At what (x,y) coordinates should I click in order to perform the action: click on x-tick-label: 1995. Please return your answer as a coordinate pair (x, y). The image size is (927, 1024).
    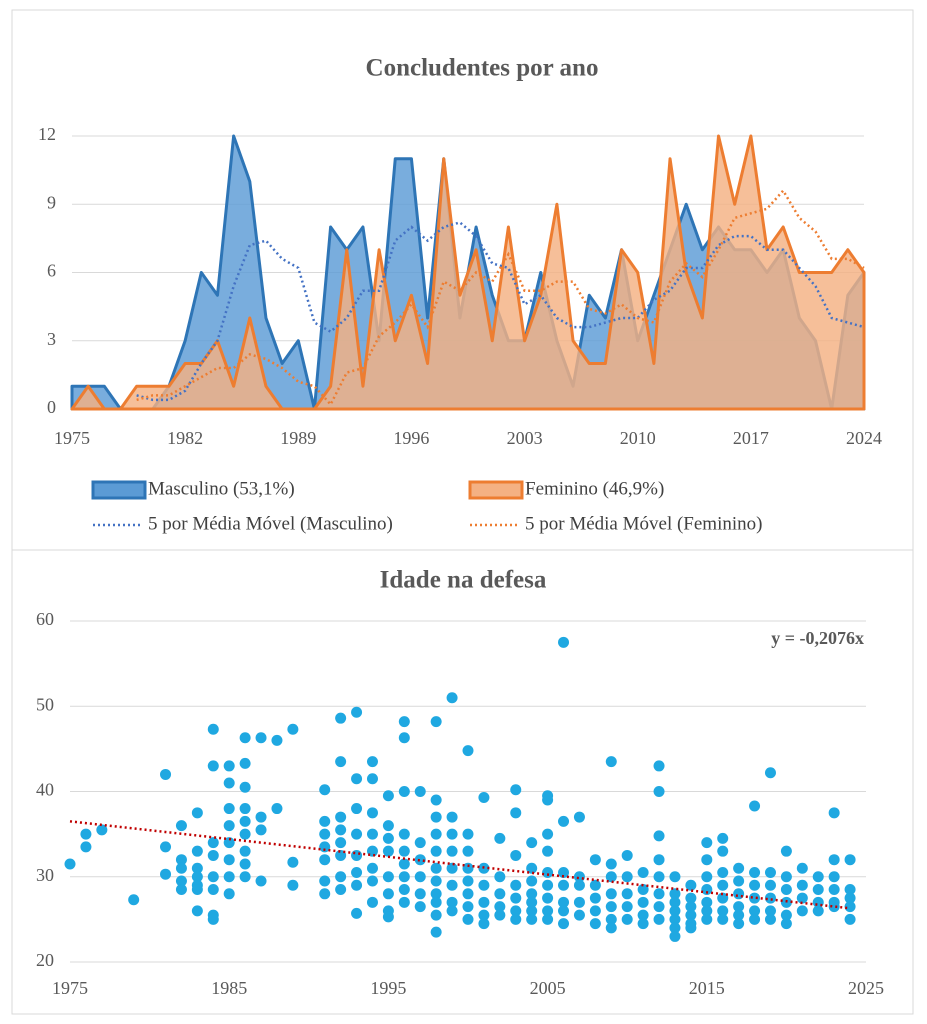
    Looking at the image, I should click on (388, 988).